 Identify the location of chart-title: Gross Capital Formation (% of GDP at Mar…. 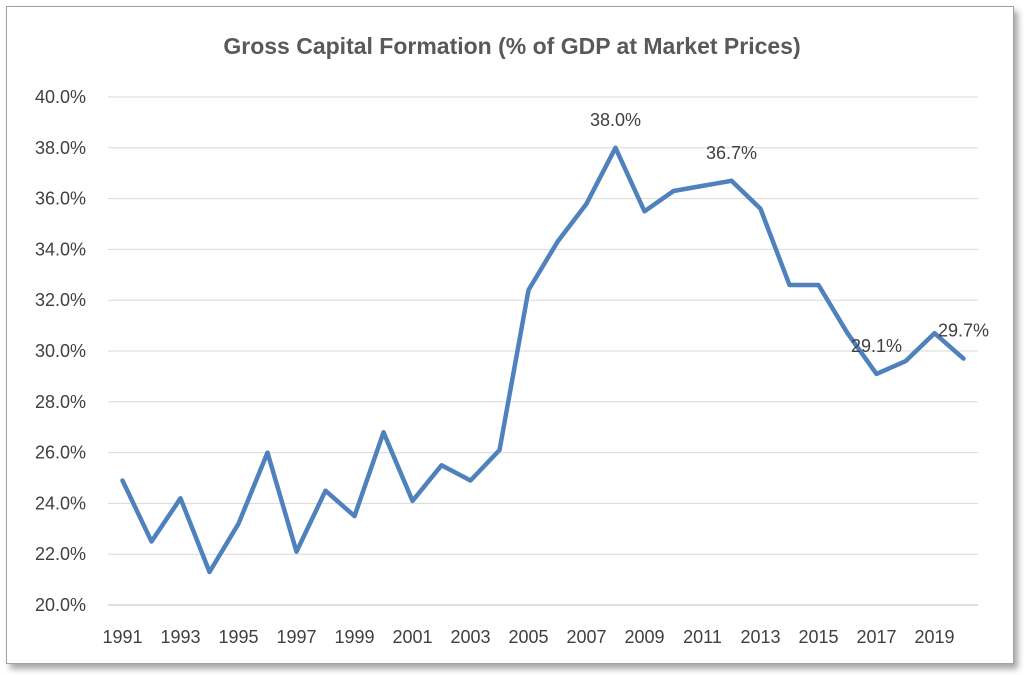
(511, 46).